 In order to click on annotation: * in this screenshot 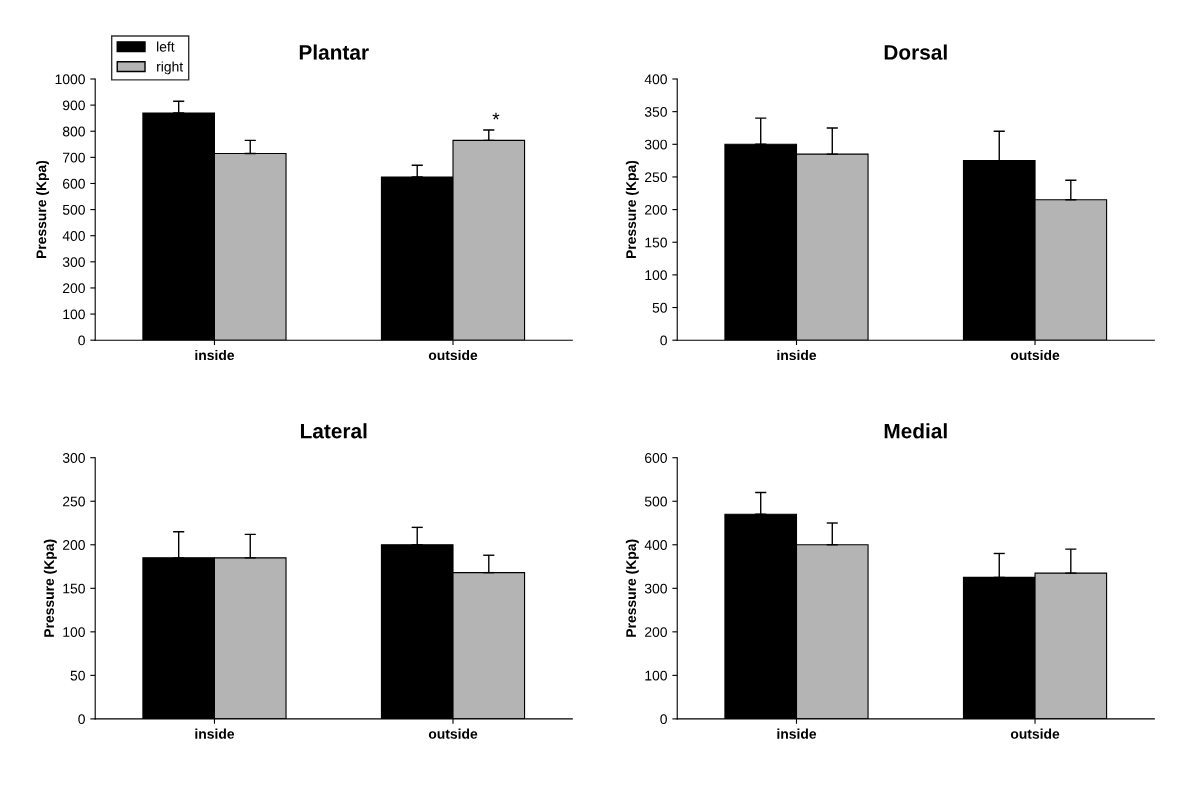, I will do `click(496, 116)`.